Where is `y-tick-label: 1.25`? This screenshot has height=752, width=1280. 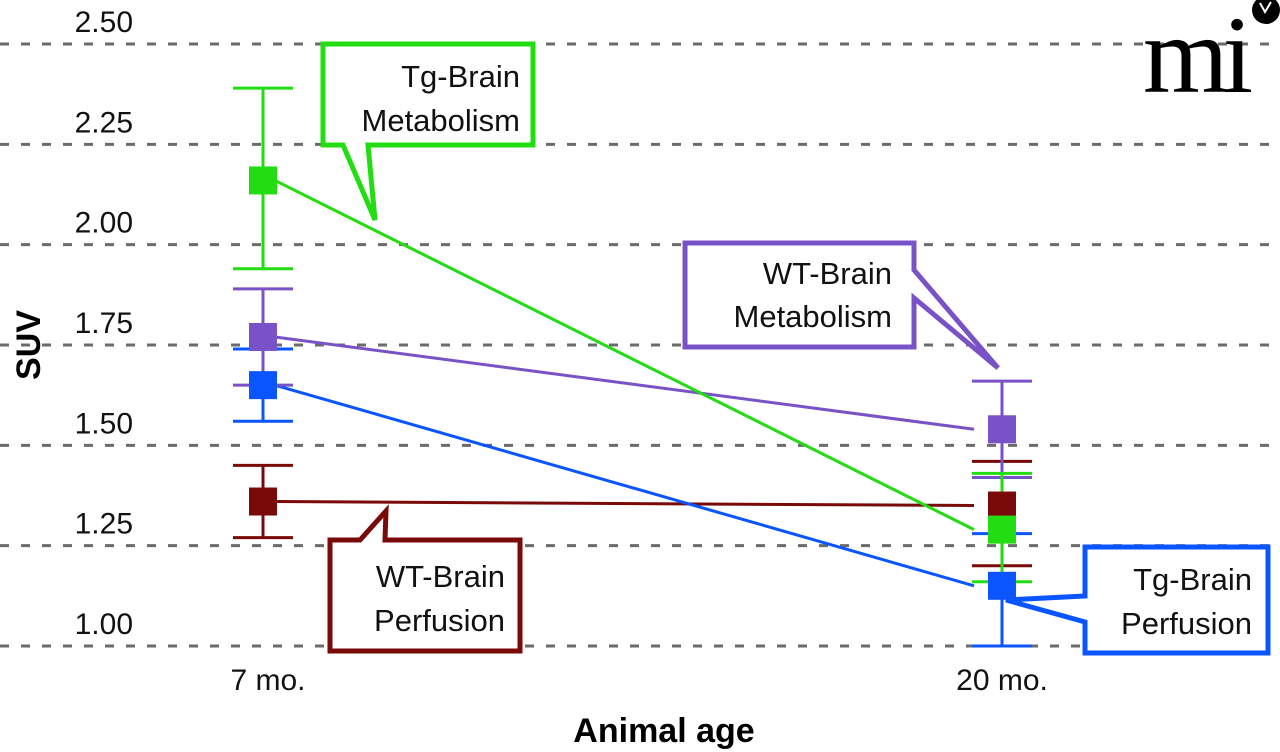
y-tick-label: 1.25 is located at coordinates (104, 524).